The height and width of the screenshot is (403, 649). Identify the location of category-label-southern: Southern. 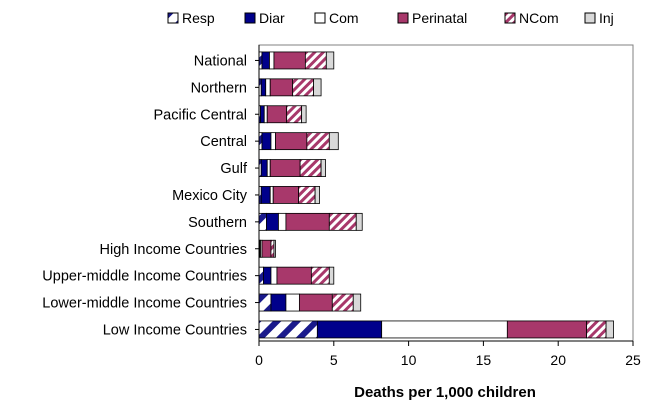
(217, 223).